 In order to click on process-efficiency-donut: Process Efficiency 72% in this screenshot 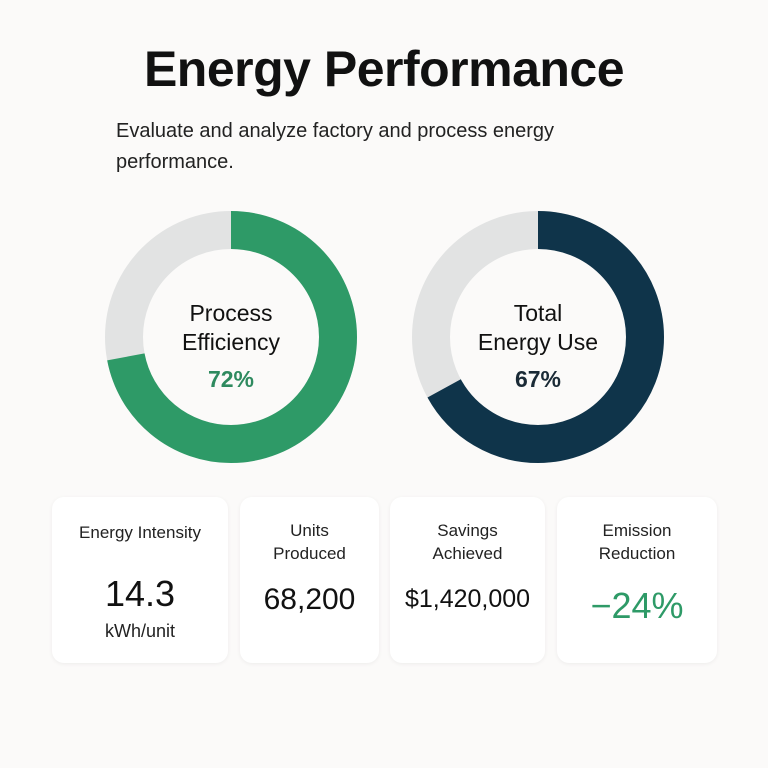, I will do `click(231, 337)`.